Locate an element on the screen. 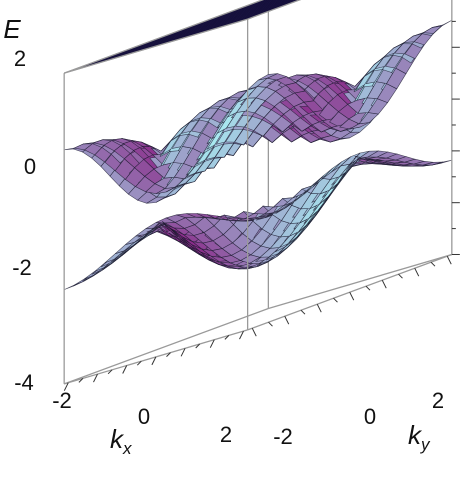  z-tick-label: 0 is located at coordinates (30, 166).